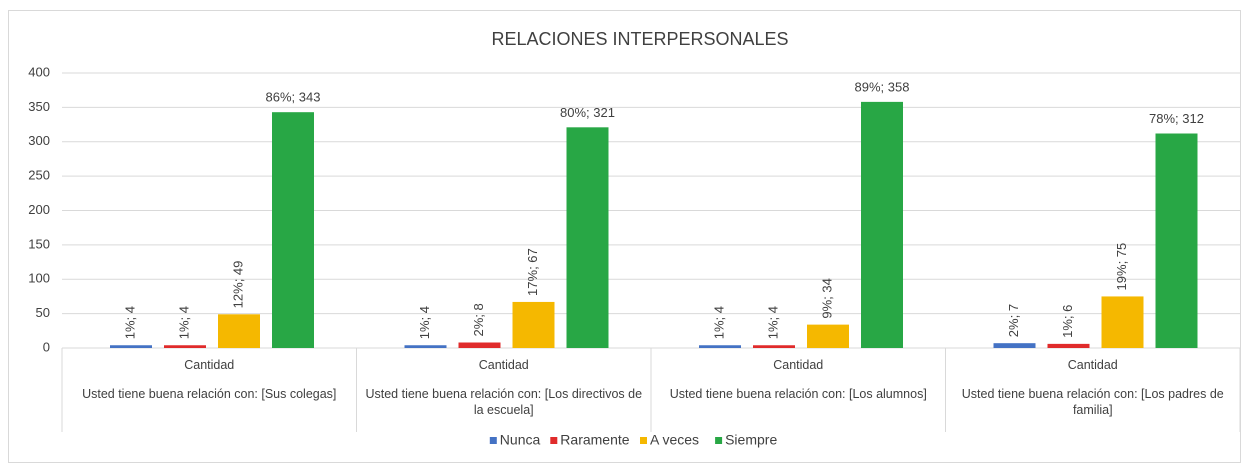 The image size is (1250, 465). Describe the element at coordinates (882, 86) in the screenshot. I see `data-label: 89%; 358` at that location.